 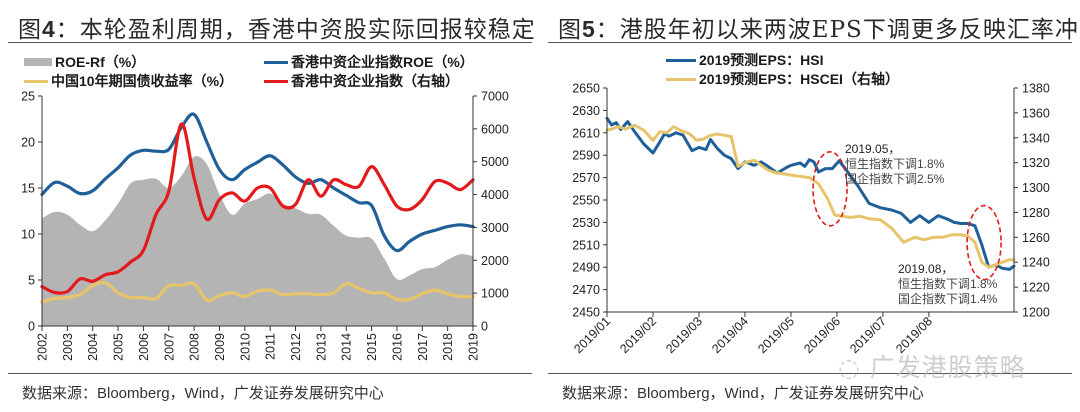 I want to click on left-axis-tick-label: 2530, so click(x=586, y=223).